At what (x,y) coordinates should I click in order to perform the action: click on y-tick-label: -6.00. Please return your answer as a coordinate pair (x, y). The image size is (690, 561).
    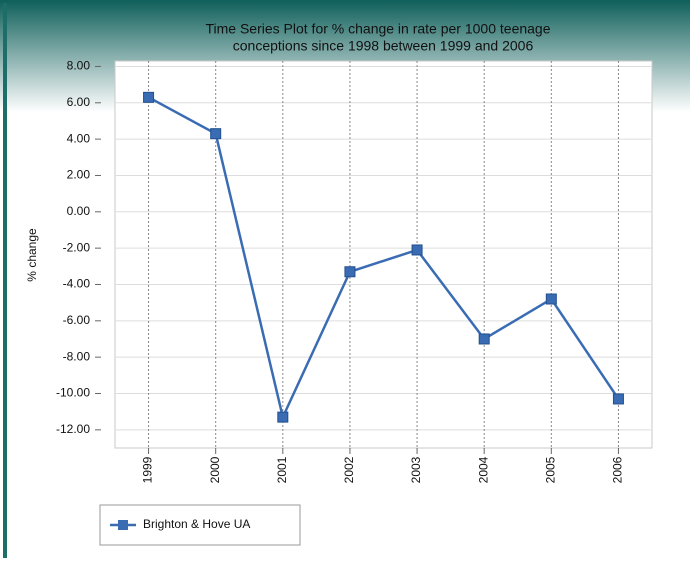
    Looking at the image, I should click on (77, 320).